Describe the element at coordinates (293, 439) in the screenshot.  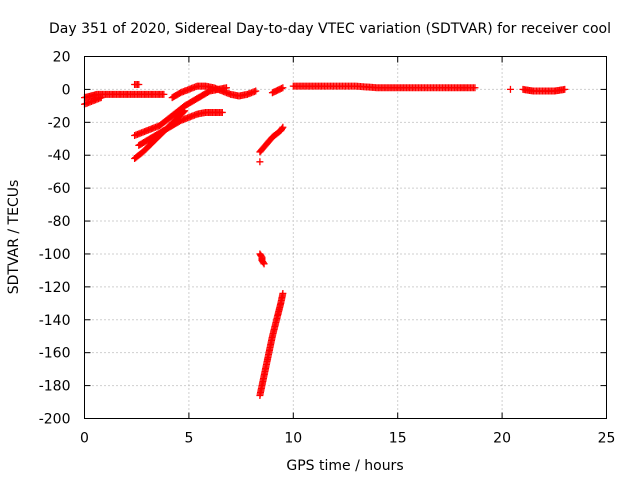
I see `x-tick-label: 10` at that location.